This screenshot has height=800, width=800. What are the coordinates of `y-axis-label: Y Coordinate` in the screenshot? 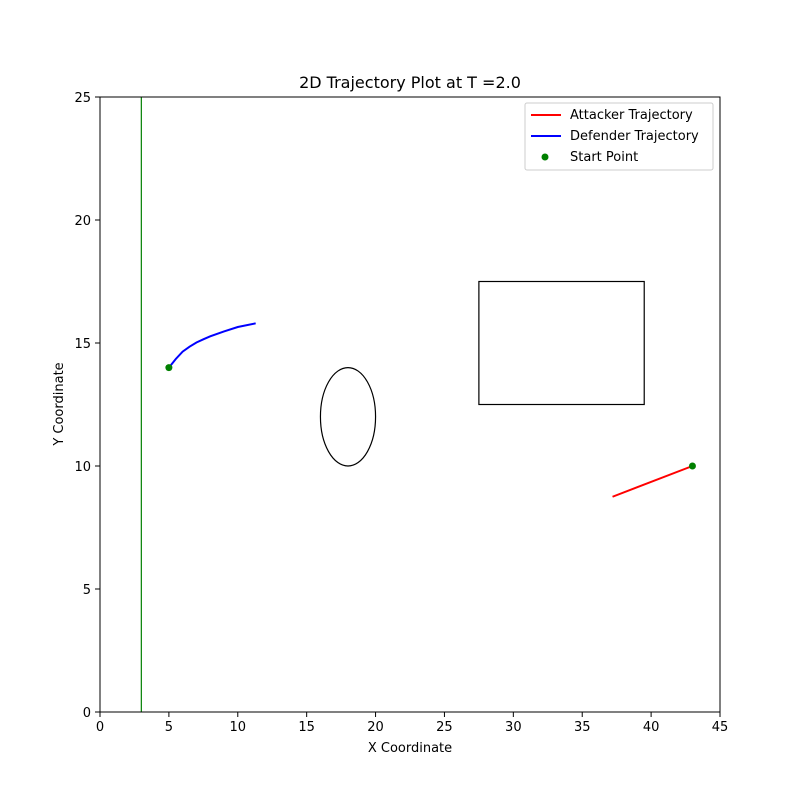 It's located at (59, 404).